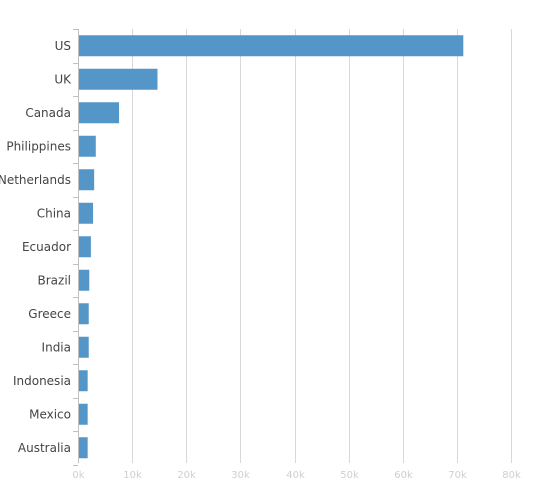 The height and width of the screenshot is (494, 550). What do you see at coordinates (48, 113) in the screenshot?
I see `category-label: Canada` at bounding box center [48, 113].